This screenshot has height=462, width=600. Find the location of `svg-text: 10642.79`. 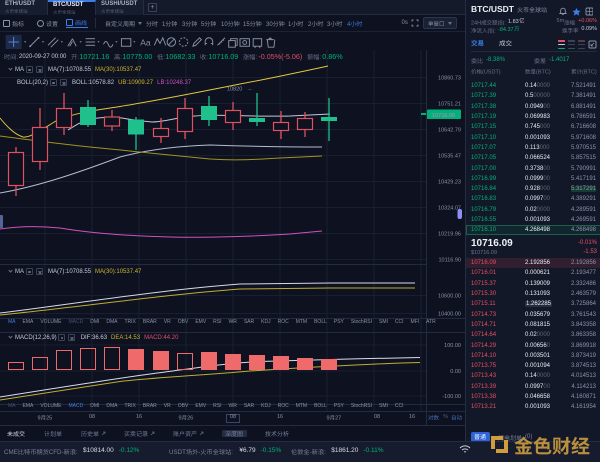

svg-text: 10642.79 is located at coordinates (449, 131).